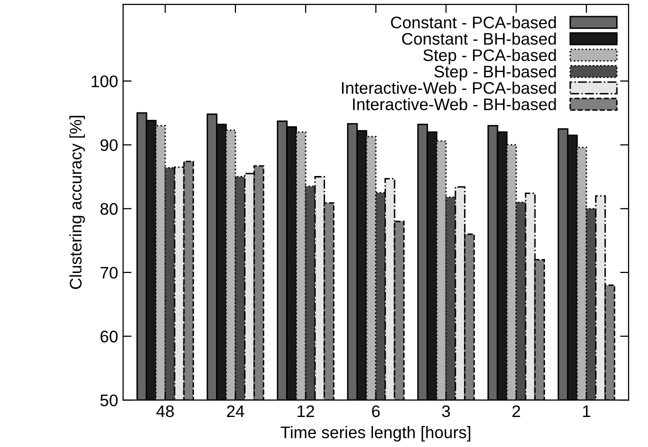 Image resolution: width=648 pixels, height=447 pixels. I want to click on legend-label: Constant - BH-based, so click(479, 38).